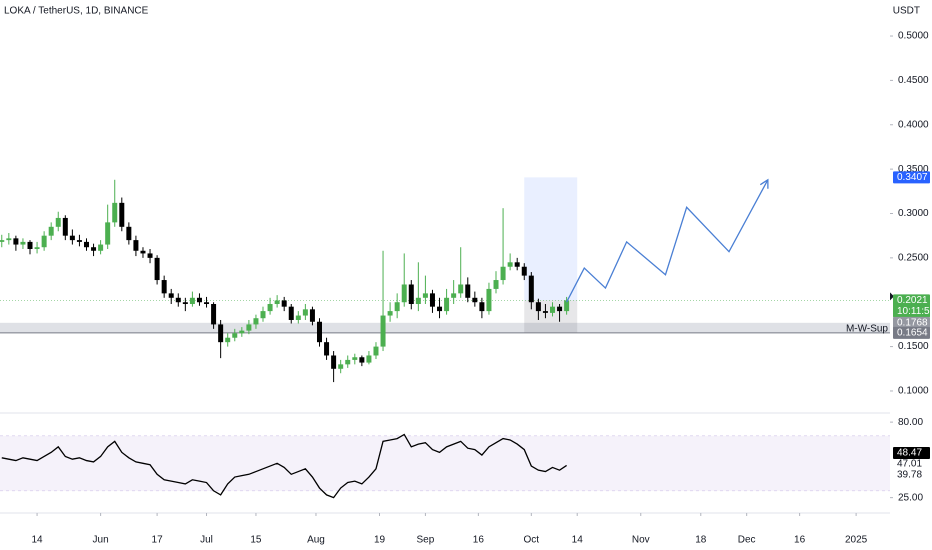  I want to click on y-tick-label: 0.3500, so click(913, 169).